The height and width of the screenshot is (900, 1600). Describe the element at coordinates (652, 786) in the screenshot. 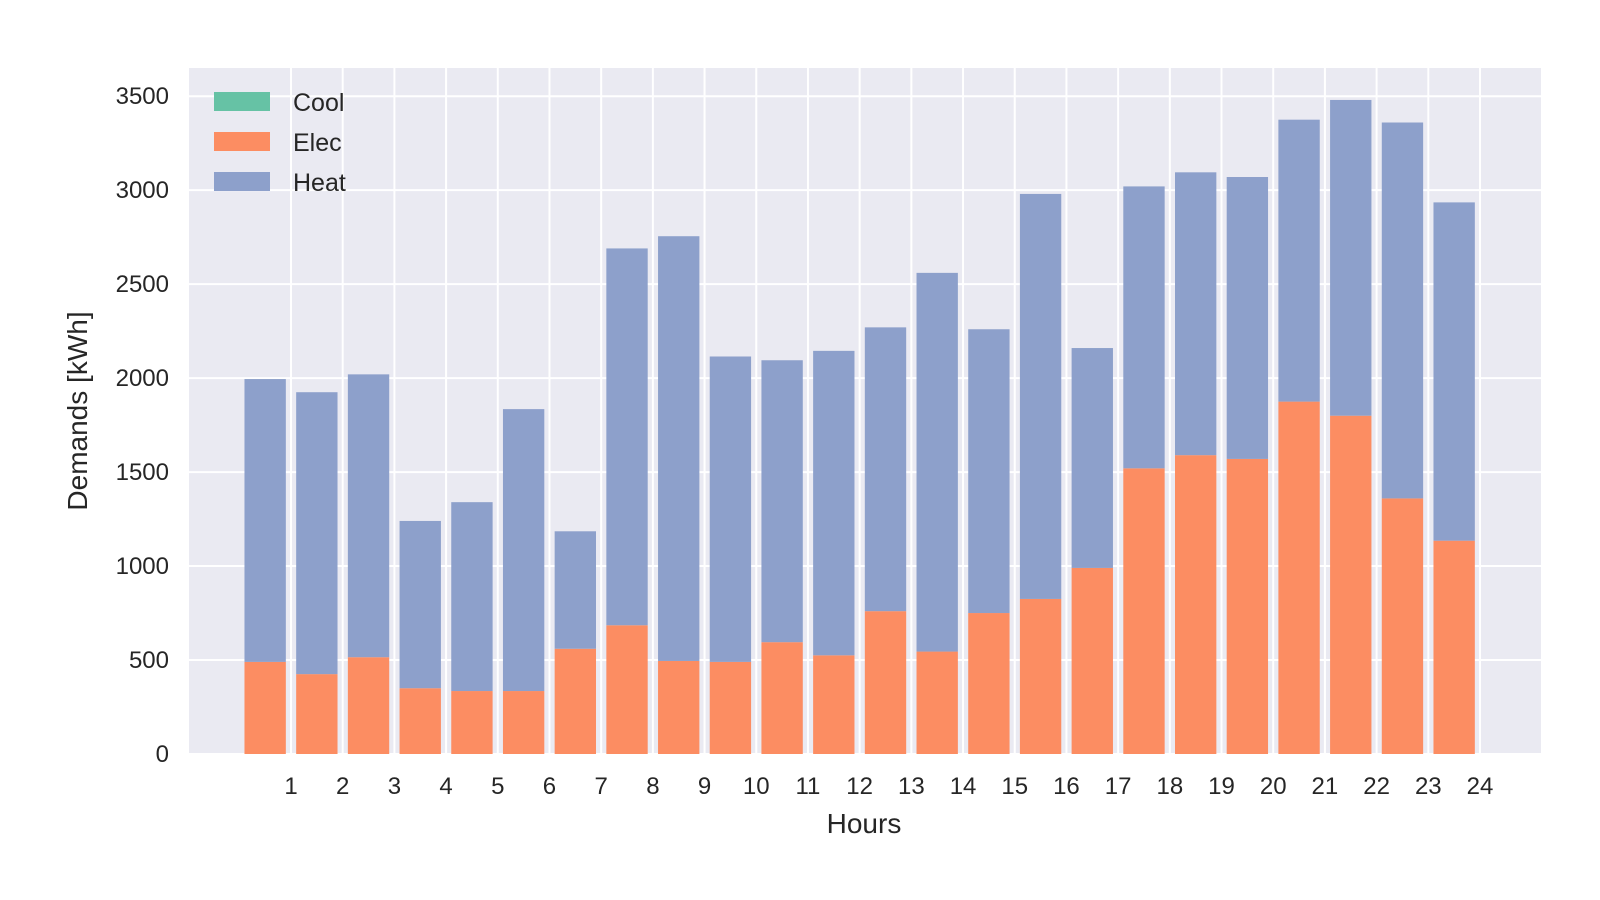

I see `x-tick-label: 8` at that location.